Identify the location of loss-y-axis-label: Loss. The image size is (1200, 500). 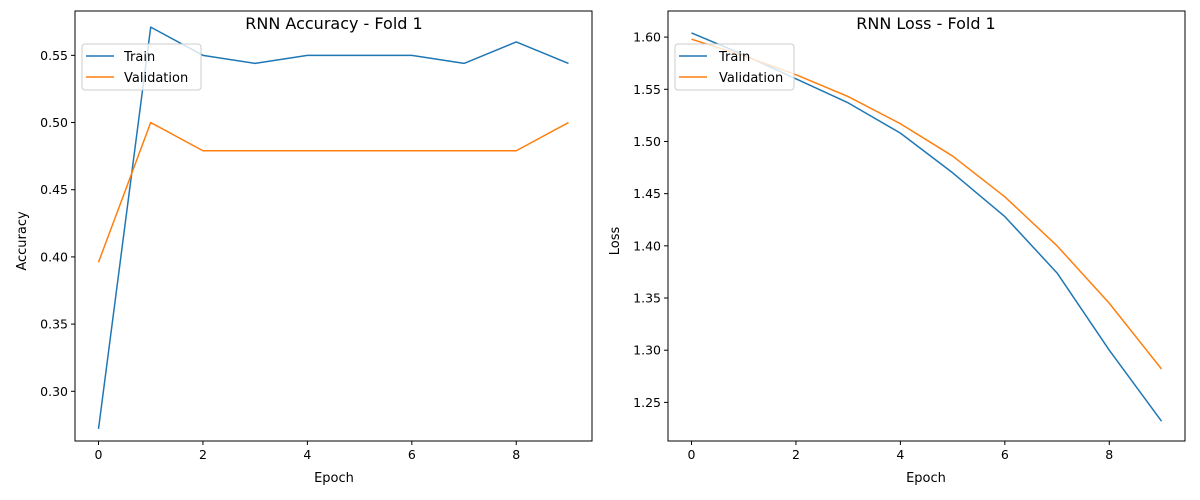
(615, 241).